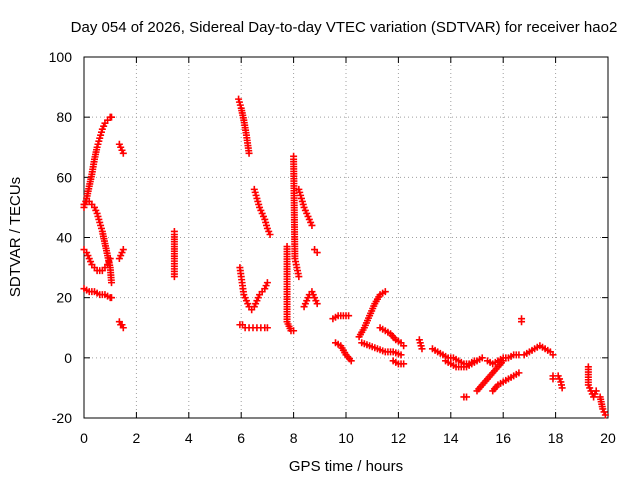 The width and height of the screenshot is (640, 480). What do you see at coordinates (503, 438) in the screenshot?
I see `x-tick-label: 16` at bounding box center [503, 438].